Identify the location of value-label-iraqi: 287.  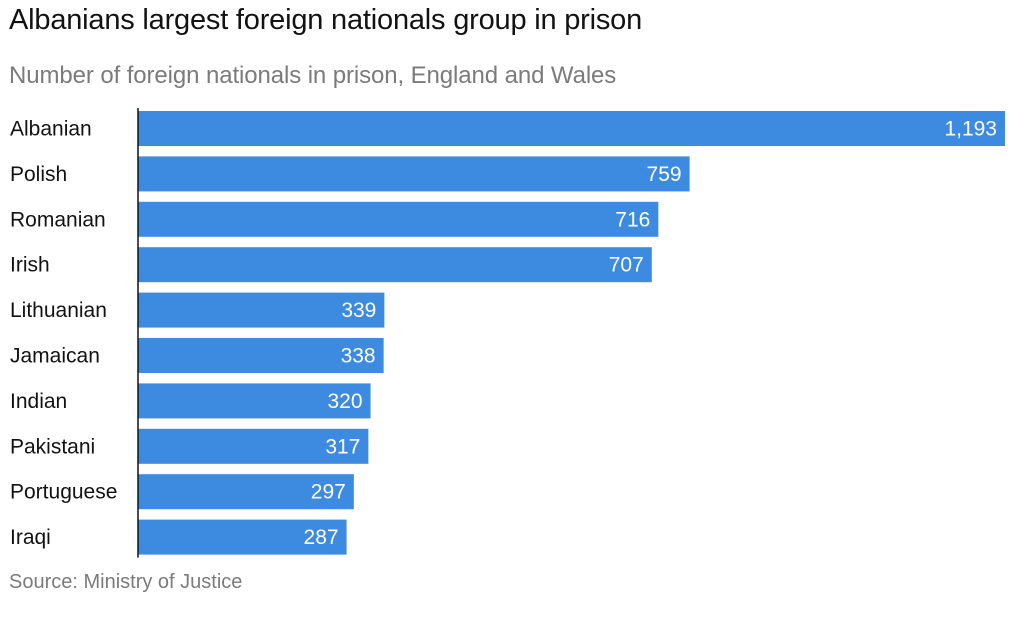
(321, 537).